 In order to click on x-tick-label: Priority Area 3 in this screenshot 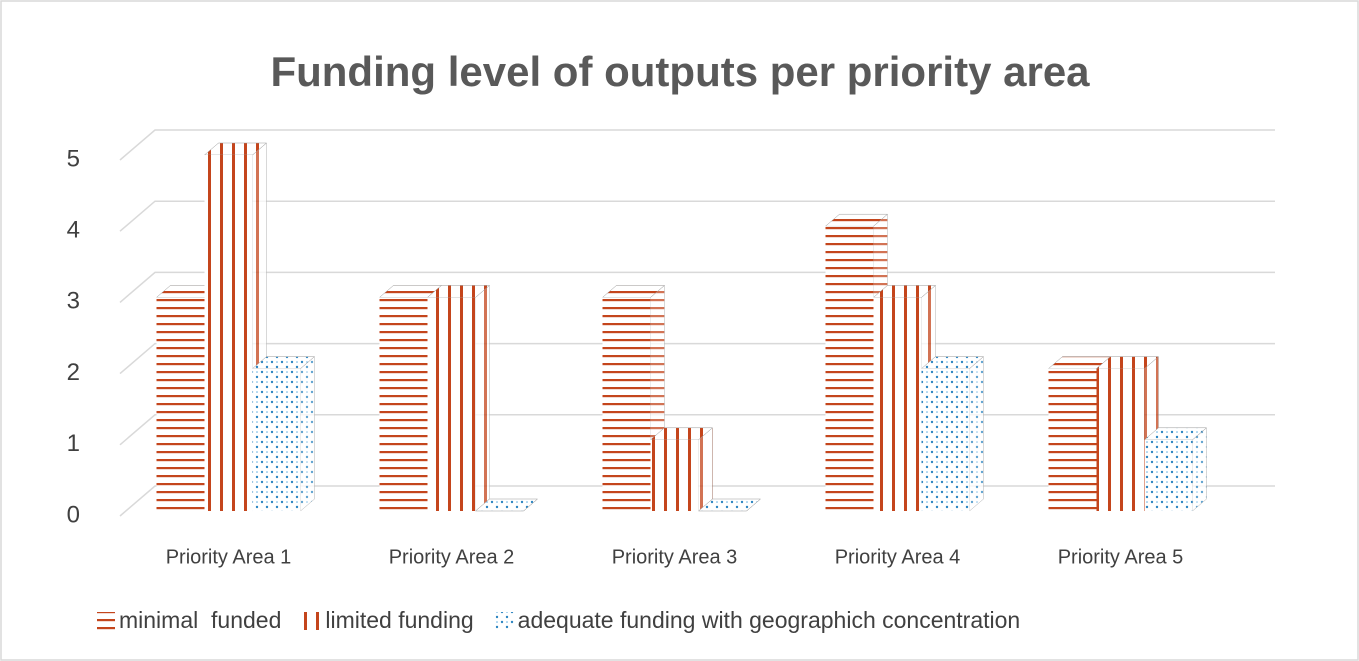, I will do `click(675, 557)`.